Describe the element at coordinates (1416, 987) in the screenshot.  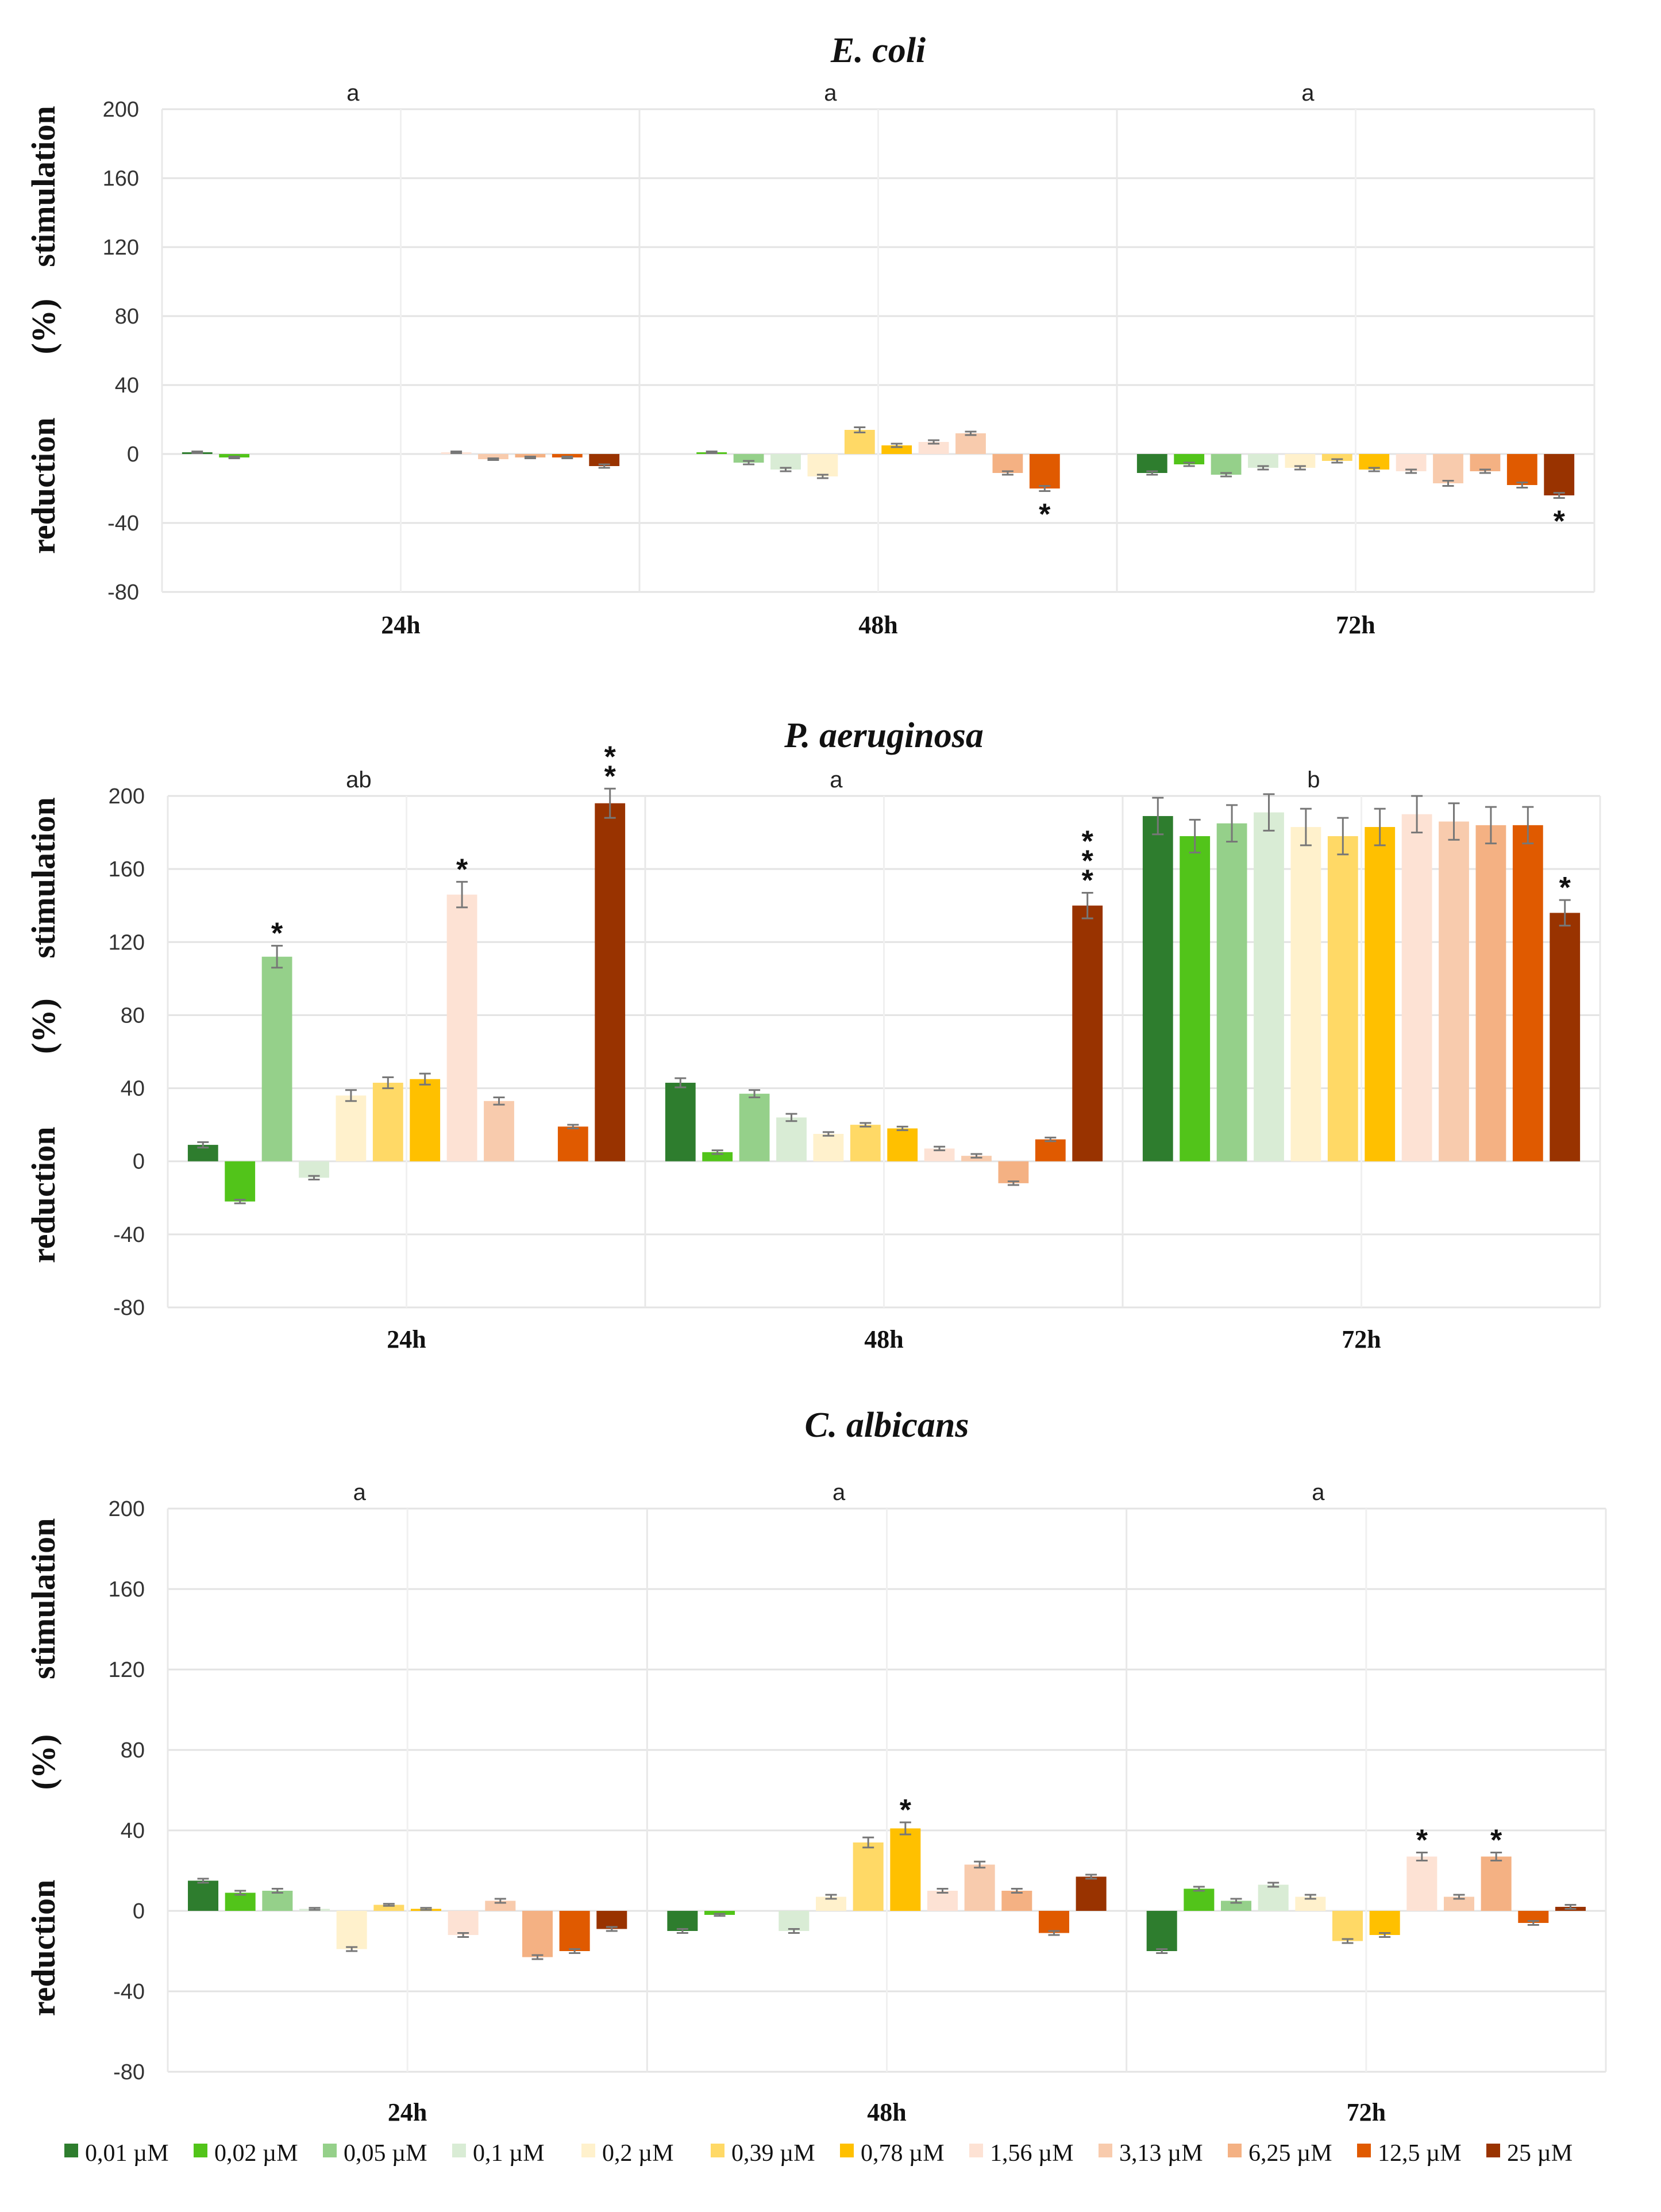
I see `bar-72h-1-56-m` at that location.